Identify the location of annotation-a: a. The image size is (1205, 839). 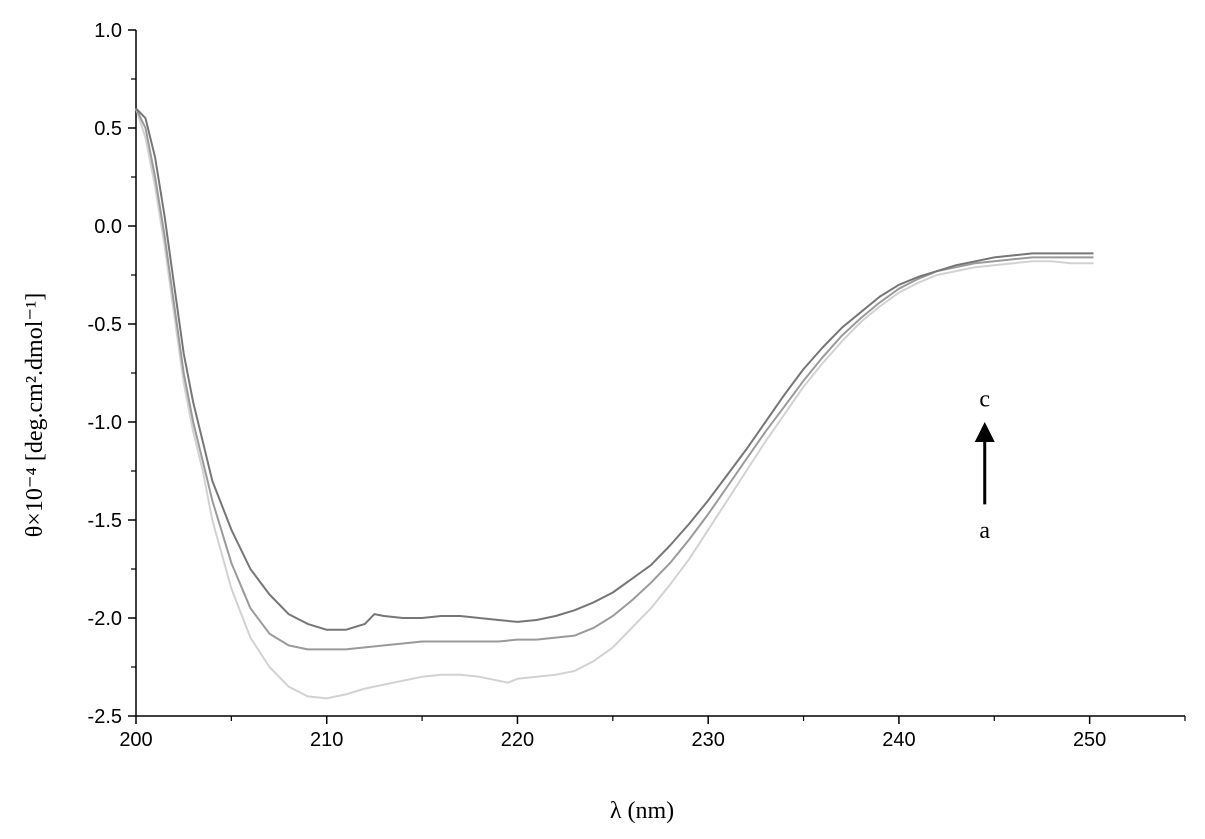
(984, 531).